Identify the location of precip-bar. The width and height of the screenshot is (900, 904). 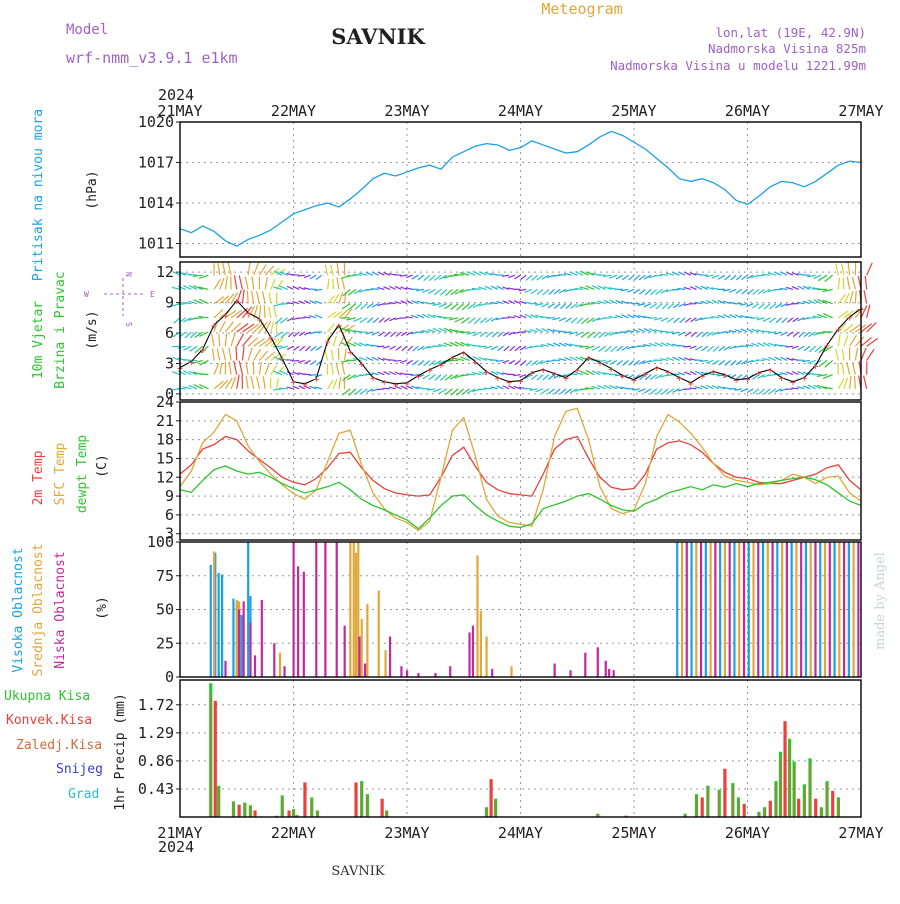
(744, 810).